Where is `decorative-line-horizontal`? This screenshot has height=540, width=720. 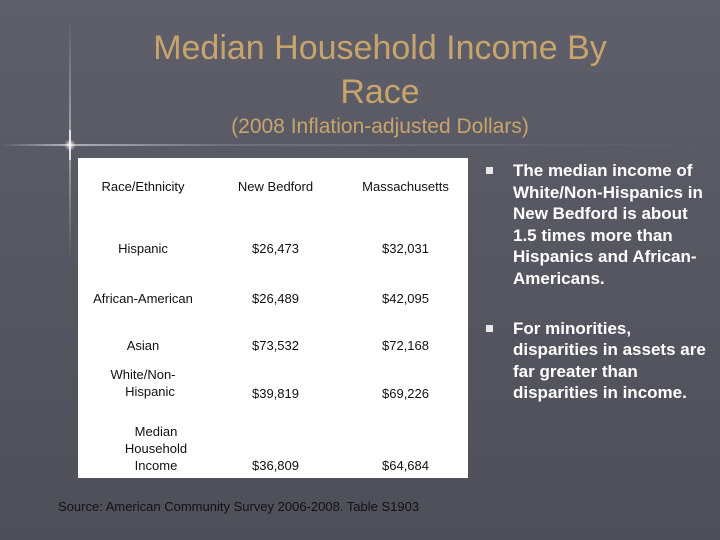 decorative-line-horizontal is located at coordinates (360, 145).